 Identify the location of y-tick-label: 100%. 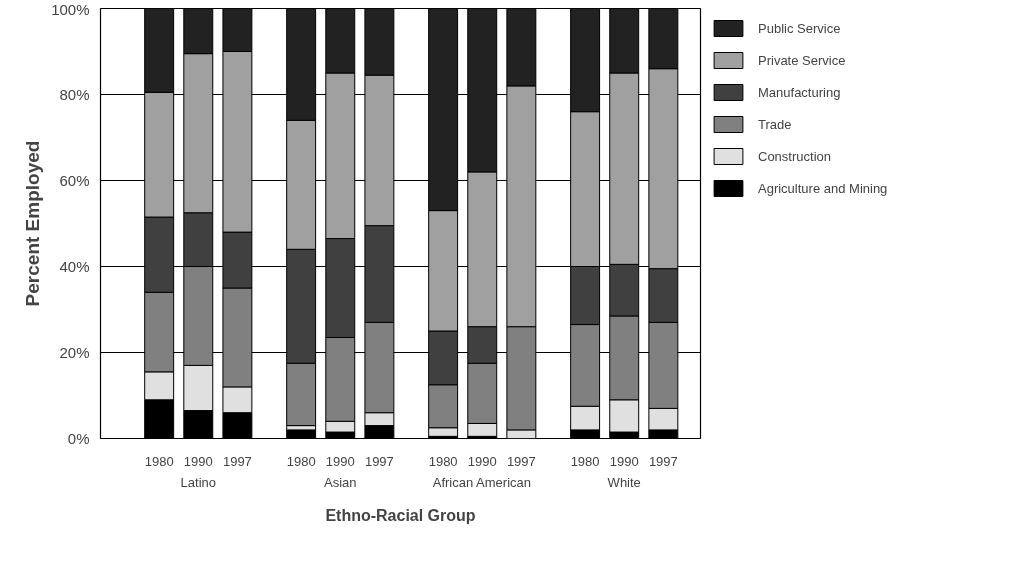
(70, 9).